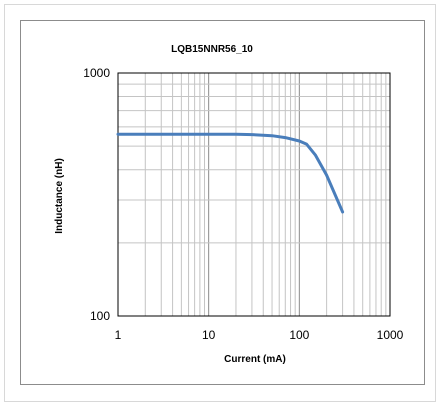 The width and height of the screenshot is (442, 408). Describe the element at coordinates (390, 335) in the screenshot. I see `x-tick-label: 1000` at that location.